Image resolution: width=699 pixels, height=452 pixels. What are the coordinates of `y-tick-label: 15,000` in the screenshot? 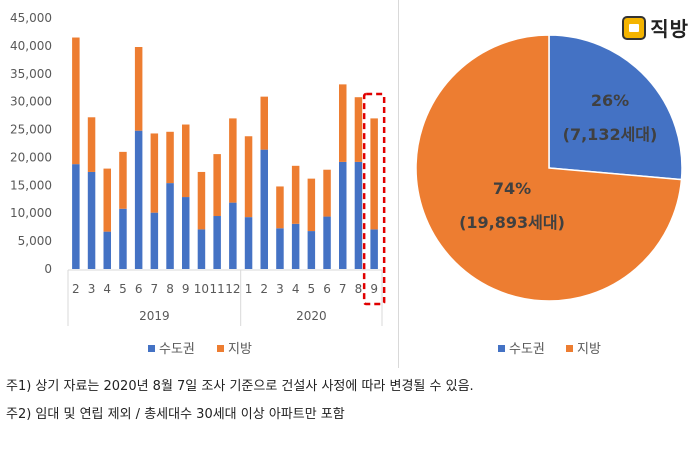 It's located at (31, 185).